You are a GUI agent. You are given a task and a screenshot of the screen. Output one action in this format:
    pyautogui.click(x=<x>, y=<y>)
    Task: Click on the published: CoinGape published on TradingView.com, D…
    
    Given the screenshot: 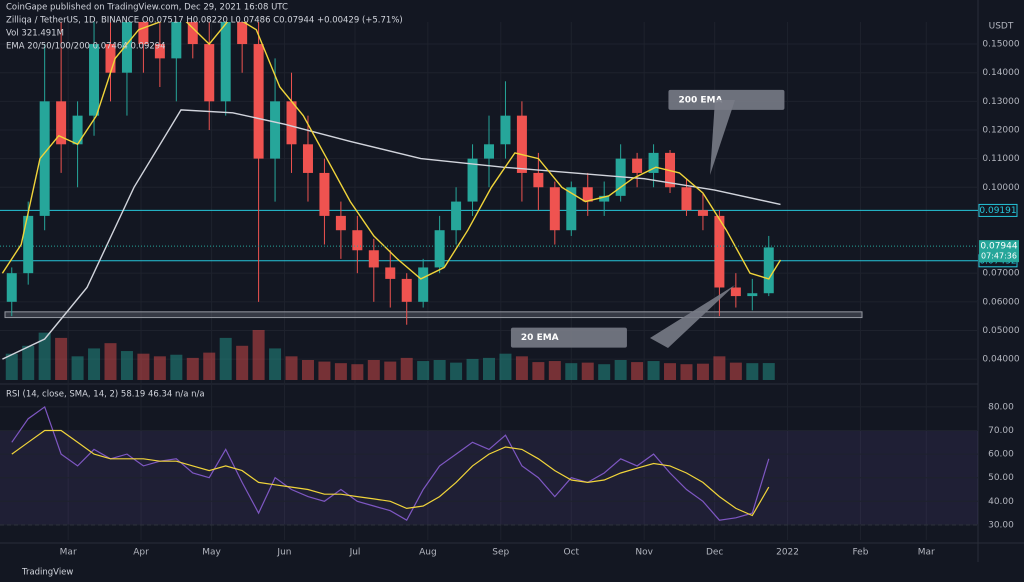 What is the action you would take?
    pyautogui.click(x=147, y=8)
    